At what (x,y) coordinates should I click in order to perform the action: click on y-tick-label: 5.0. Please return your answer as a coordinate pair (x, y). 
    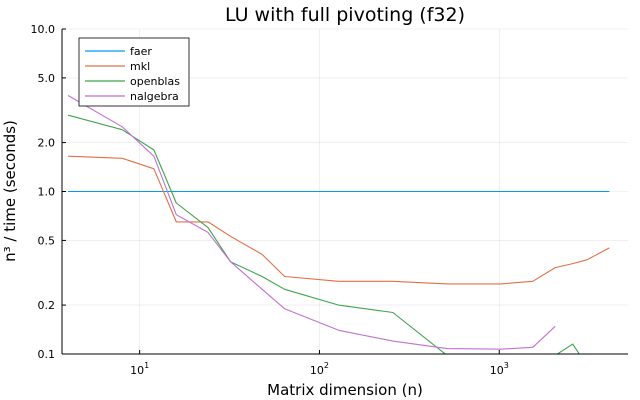
    Looking at the image, I should click on (47, 78).